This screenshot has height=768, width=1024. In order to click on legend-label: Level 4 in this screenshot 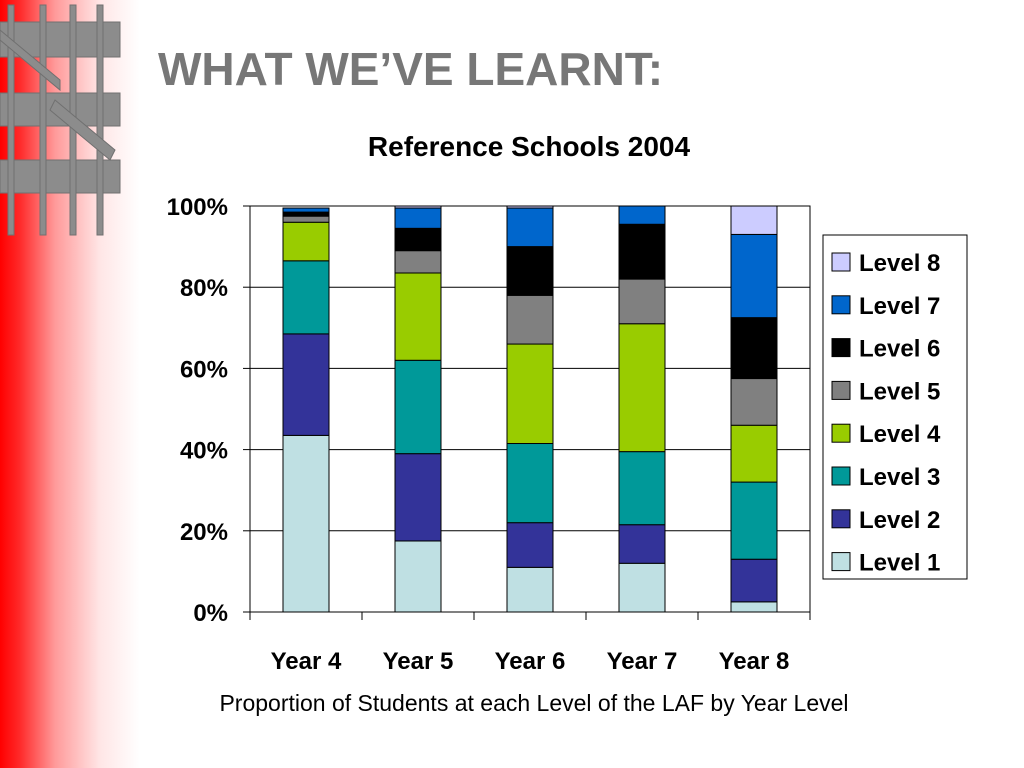, I will do `click(900, 434)`.